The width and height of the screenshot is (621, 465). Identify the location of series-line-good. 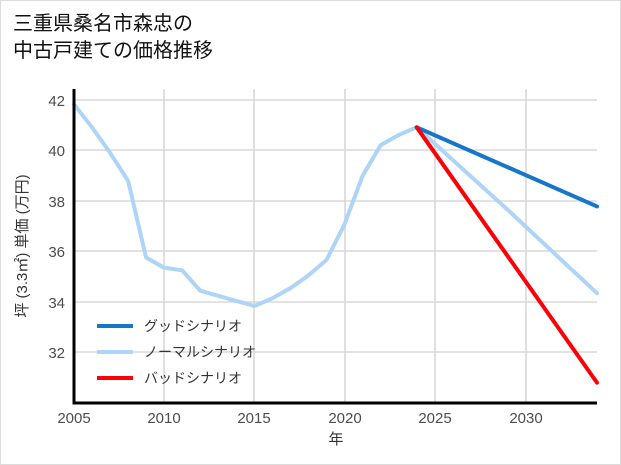
(506, 167).